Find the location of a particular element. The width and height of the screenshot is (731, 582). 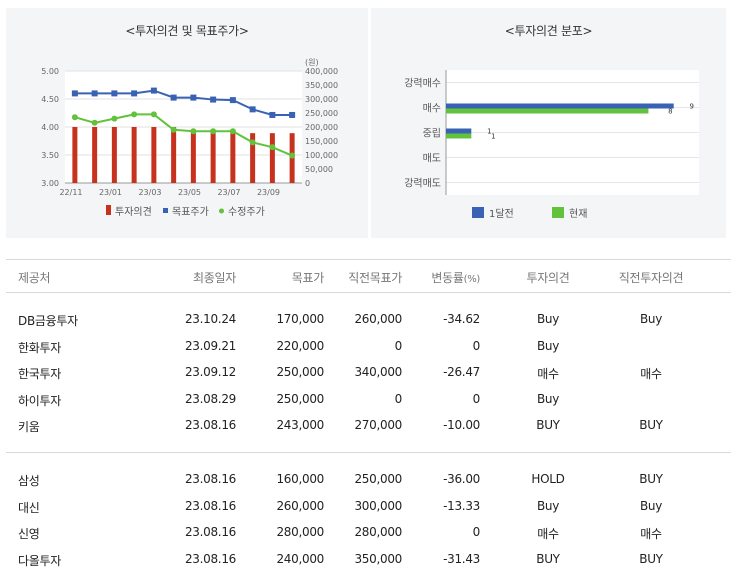

cell-provider: 삼성 is located at coordinates (29, 481).